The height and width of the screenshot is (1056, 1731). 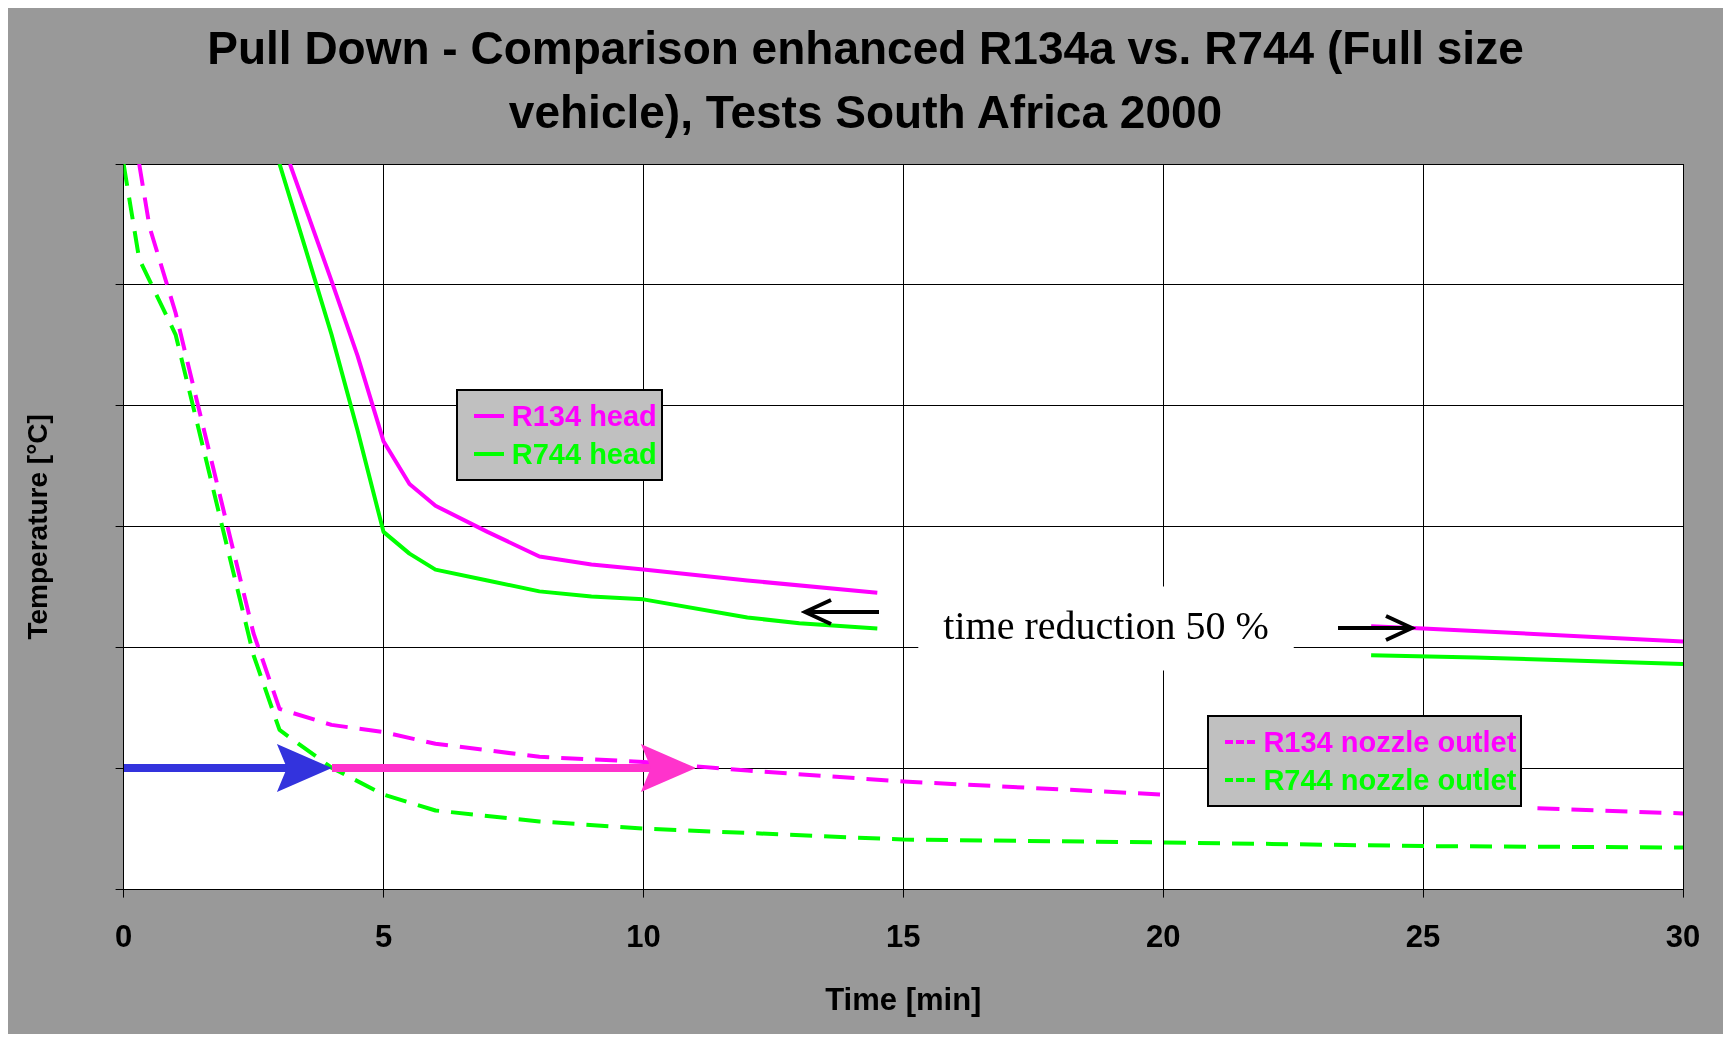 What do you see at coordinates (903, 999) in the screenshot?
I see `x-axis-title: Time [min]` at bounding box center [903, 999].